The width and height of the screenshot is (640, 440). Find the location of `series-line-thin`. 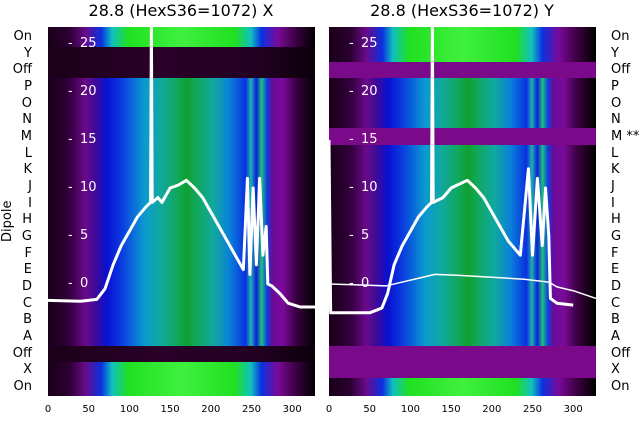

series-line-thin is located at coordinates (462, 286).